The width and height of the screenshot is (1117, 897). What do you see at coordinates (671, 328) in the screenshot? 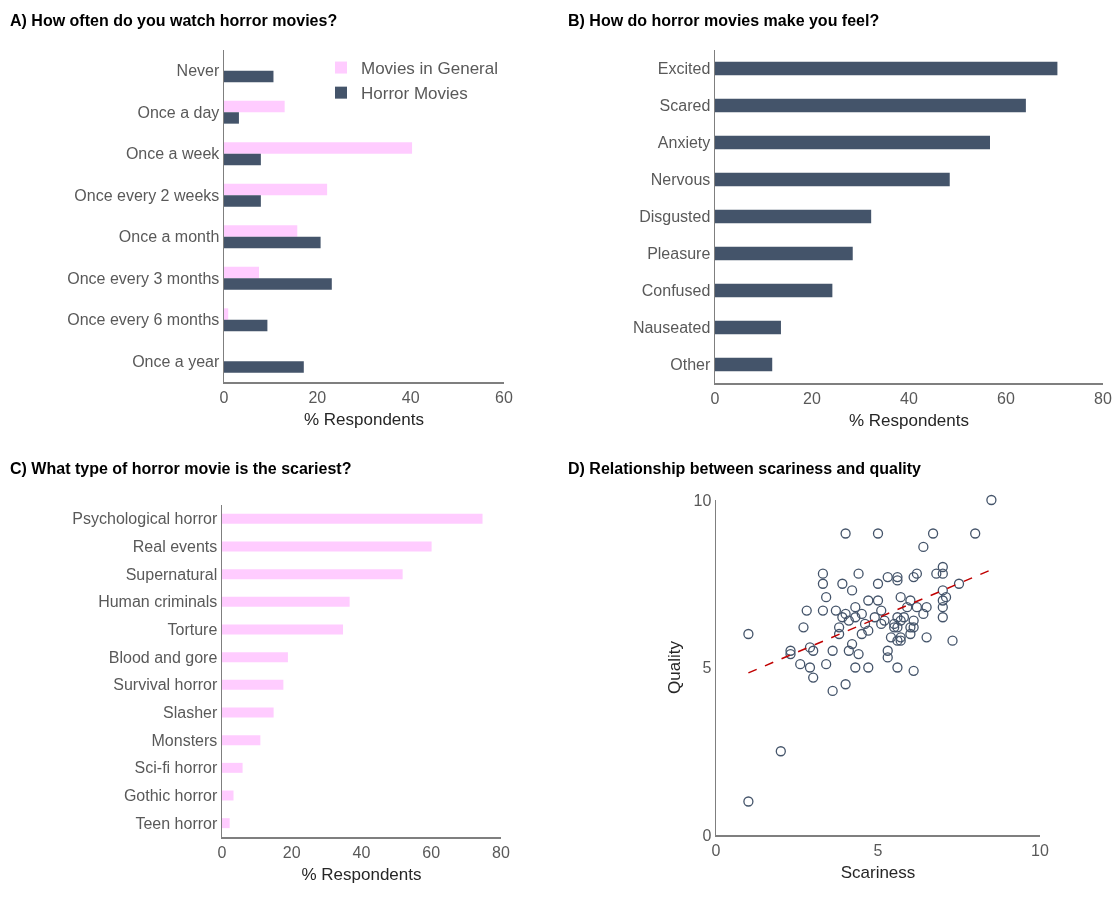
I see `y-tick-label: Nauseated` at bounding box center [671, 328].